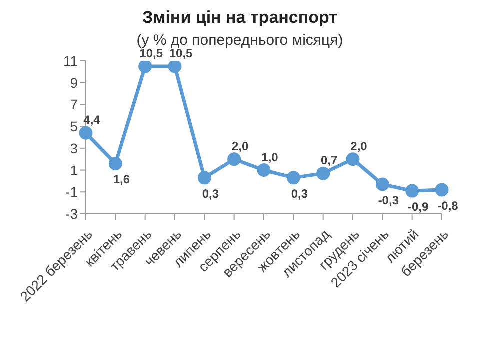 This screenshot has width=480, height=342. I want to click on chart-title: Зміни цін на транспорт, so click(240, 18).